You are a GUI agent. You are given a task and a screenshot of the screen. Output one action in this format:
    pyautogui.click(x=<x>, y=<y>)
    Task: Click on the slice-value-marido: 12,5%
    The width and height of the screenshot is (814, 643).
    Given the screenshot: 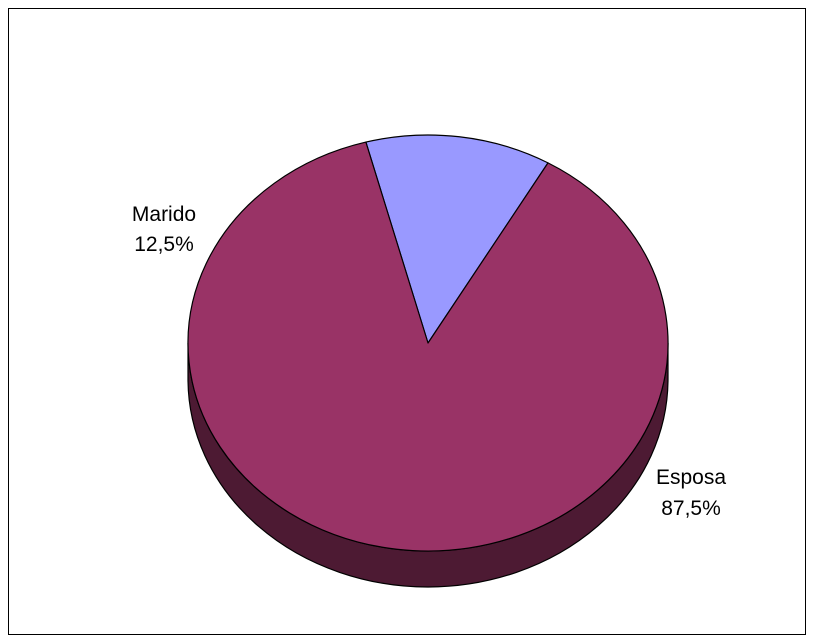 What is the action you would take?
    pyautogui.click(x=164, y=244)
    